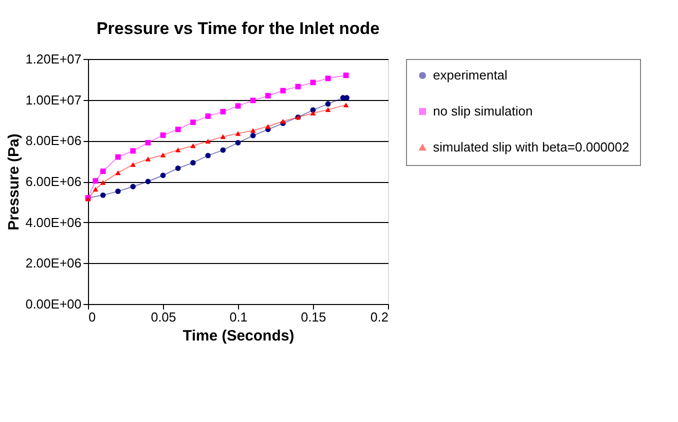  Describe the element at coordinates (238, 336) in the screenshot. I see `x-axis-title: Time (Seconds)` at that location.